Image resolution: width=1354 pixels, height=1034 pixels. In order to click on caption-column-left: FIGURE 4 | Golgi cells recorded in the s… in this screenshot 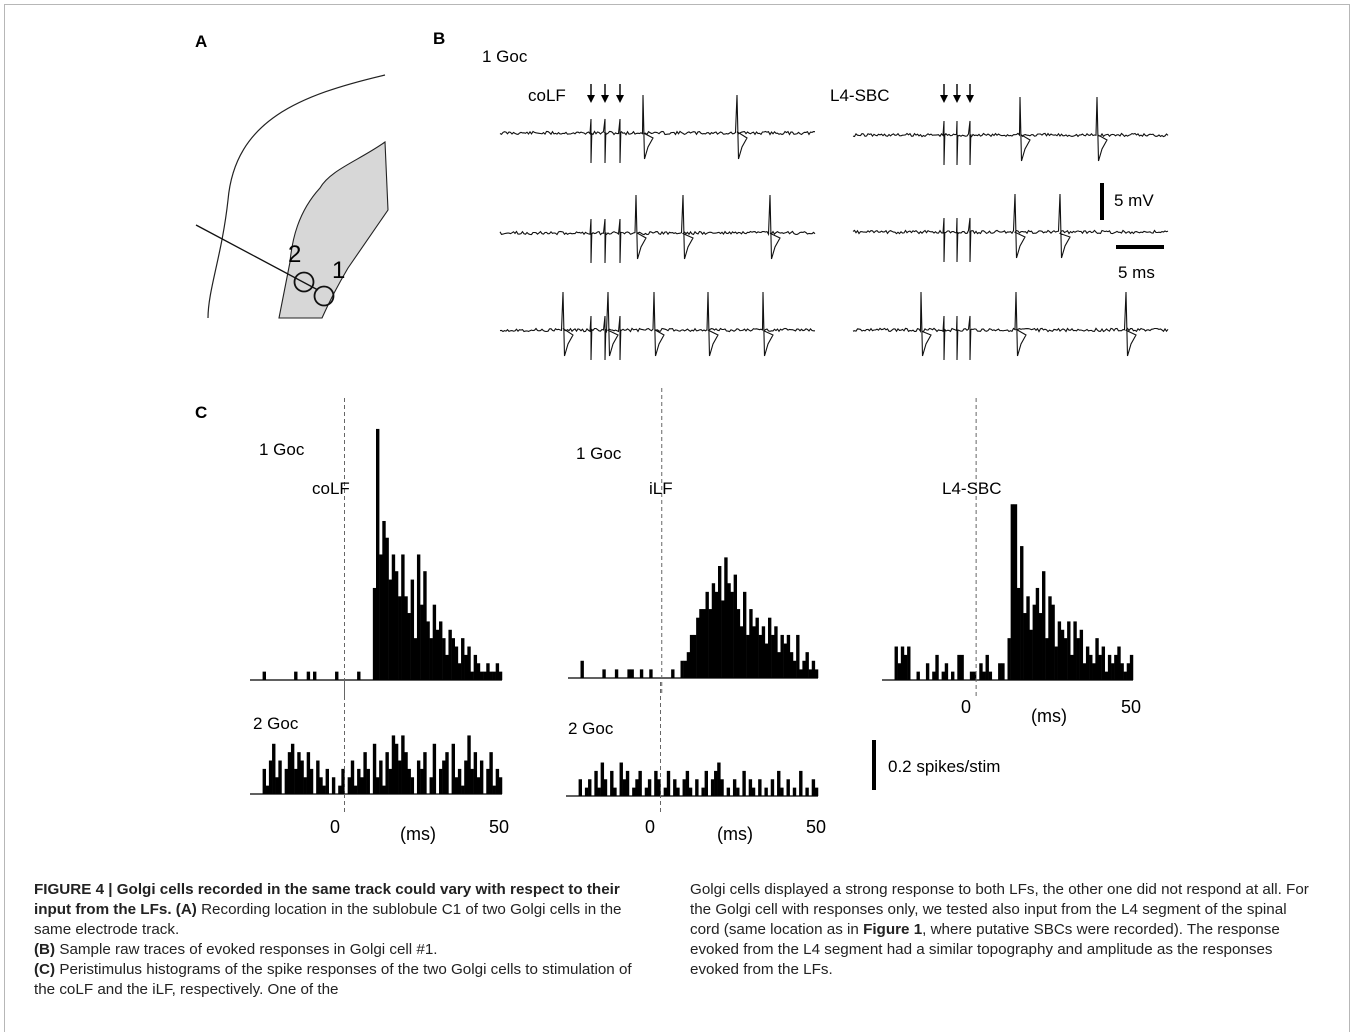, I will do `click(334, 940)`.